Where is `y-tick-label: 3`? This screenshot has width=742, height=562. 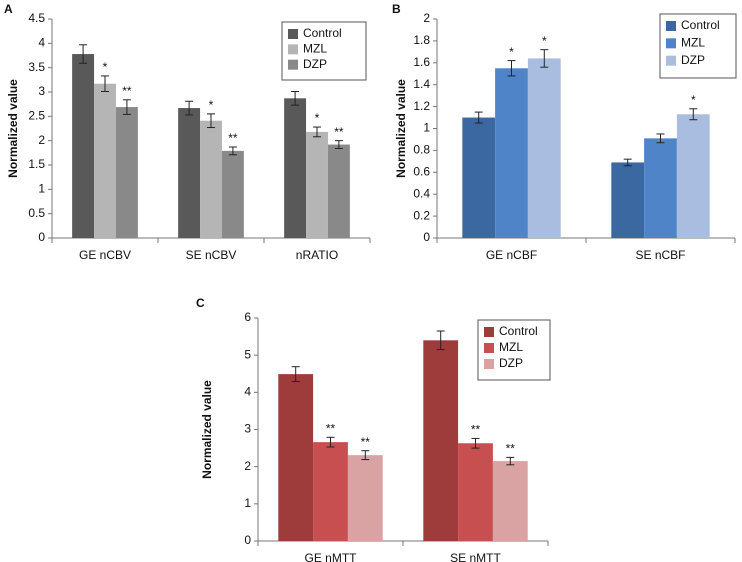 y-tick-label: 3 is located at coordinates (247, 429).